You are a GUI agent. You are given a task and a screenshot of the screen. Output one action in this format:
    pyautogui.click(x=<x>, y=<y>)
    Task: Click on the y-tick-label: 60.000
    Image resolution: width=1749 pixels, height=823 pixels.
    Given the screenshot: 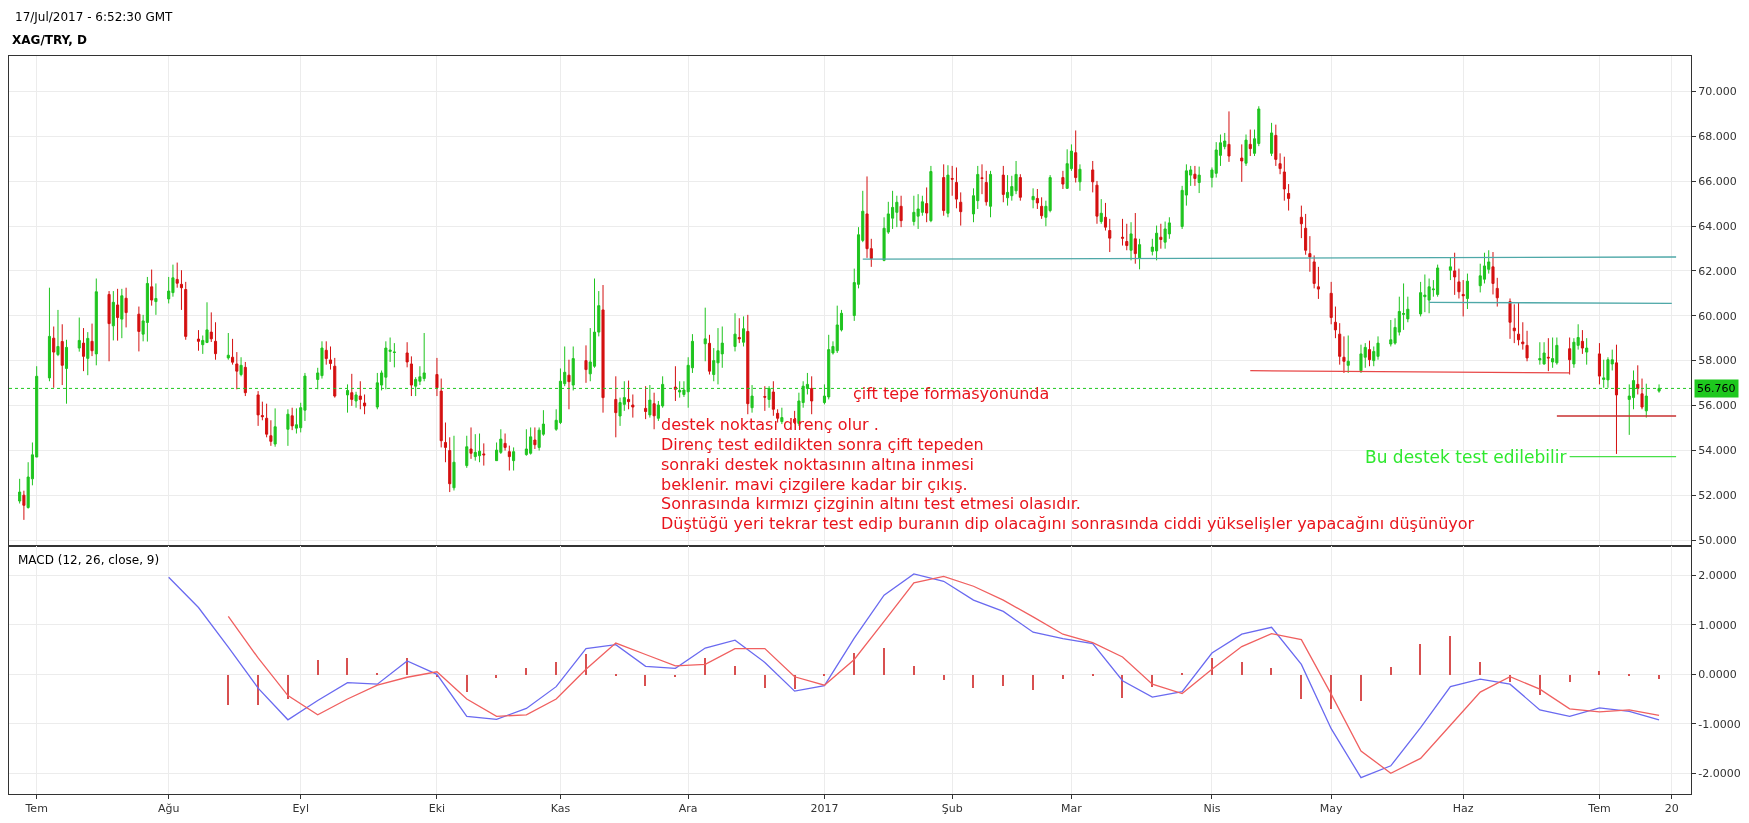 What is the action you would take?
    pyautogui.click(x=1717, y=316)
    